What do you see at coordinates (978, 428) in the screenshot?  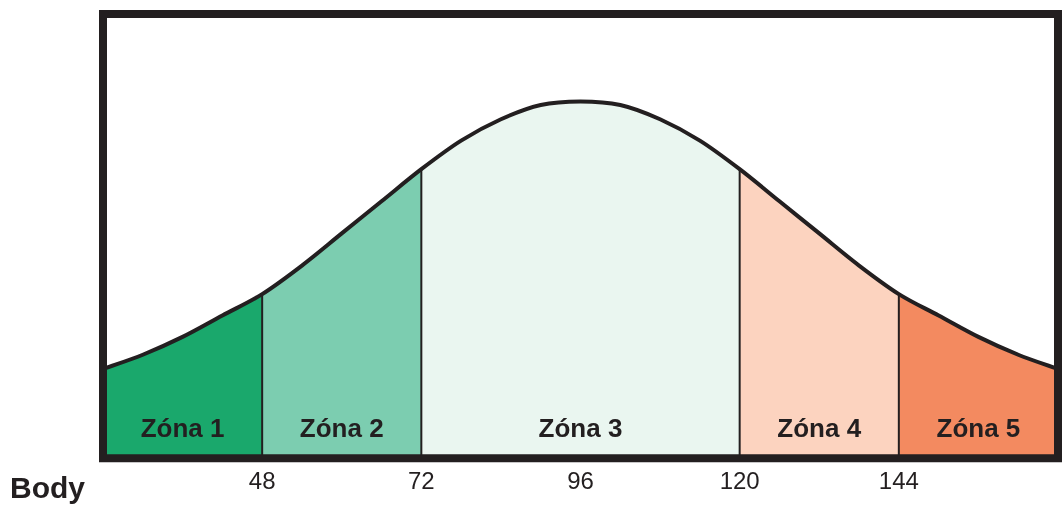 I see `band-label: Zóna 5` at bounding box center [978, 428].